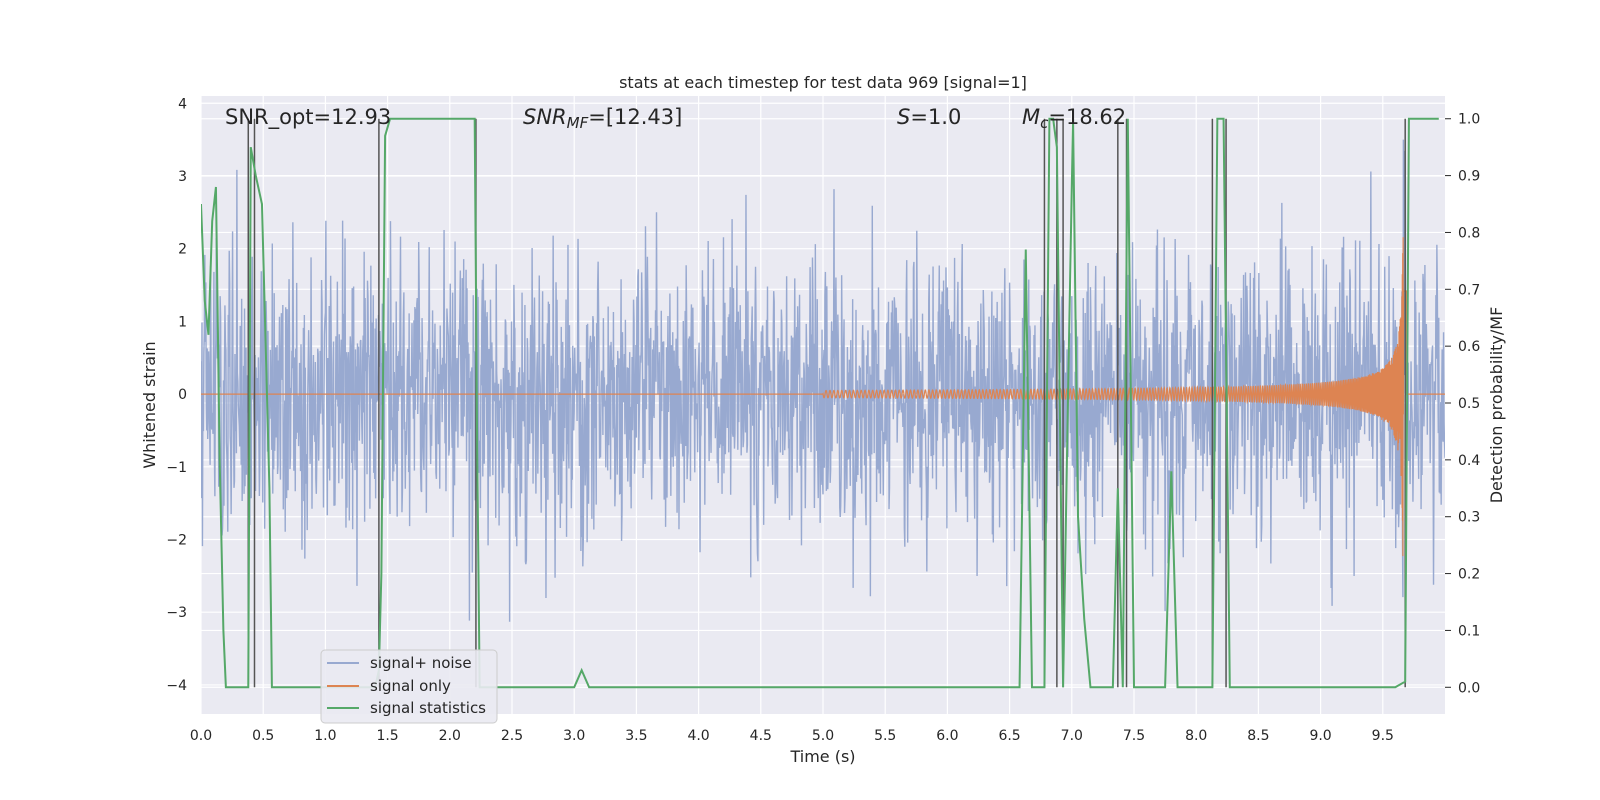 The width and height of the screenshot is (1600, 800). What do you see at coordinates (1496, 405) in the screenshot?
I see `y-axis-label-right: Detection probability/MF` at bounding box center [1496, 405].